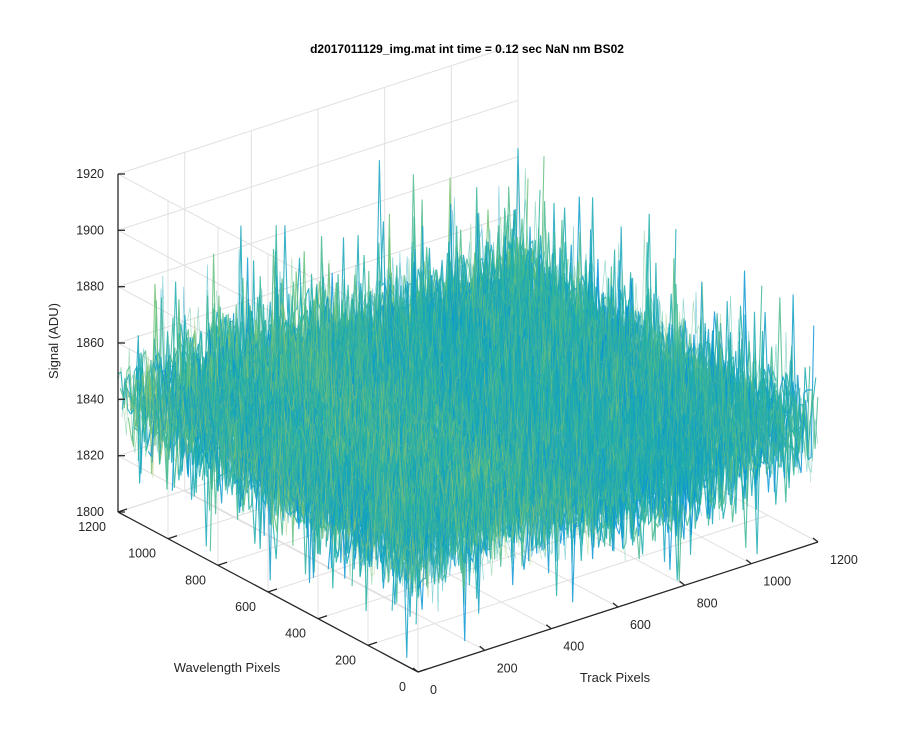 Image resolution: width=900 pixels, height=755 pixels. What do you see at coordinates (90, 399) in the screenshot?
I see `z-tick-label: 1840` at bounding box center [90, 399].